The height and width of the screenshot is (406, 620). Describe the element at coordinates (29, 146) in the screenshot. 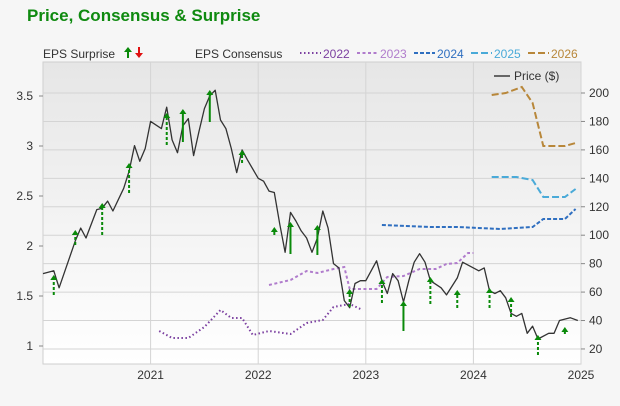

I see `left-tick-label: 3` at that location.